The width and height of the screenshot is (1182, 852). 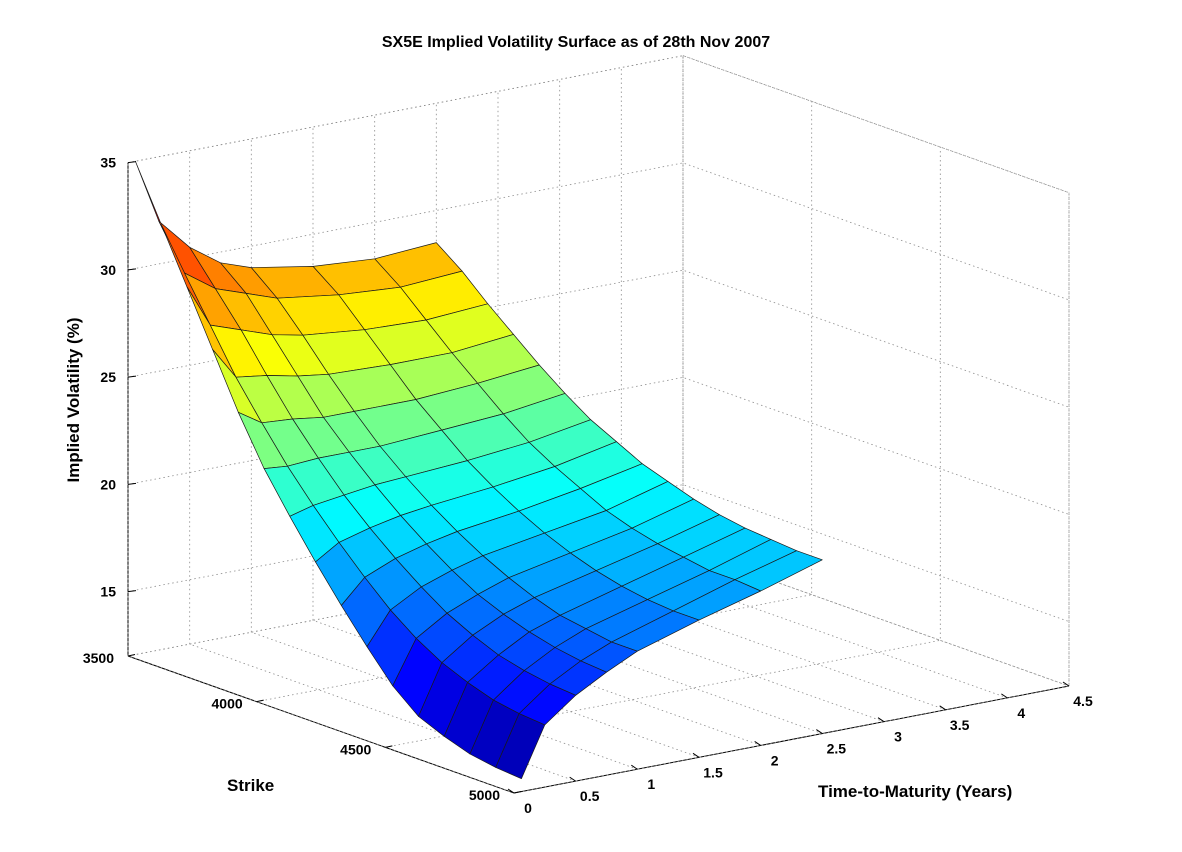 I want to click on z-tick-label: 25, so click(x=108, y=377).